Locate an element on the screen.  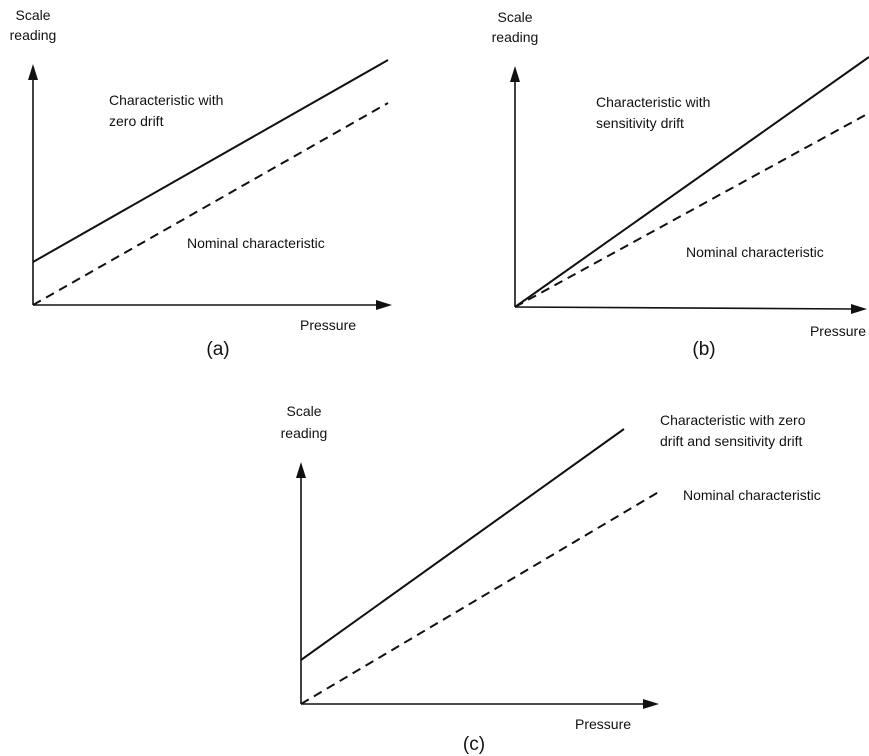
panel-caption: (a) is located at coordinates (217, 349).